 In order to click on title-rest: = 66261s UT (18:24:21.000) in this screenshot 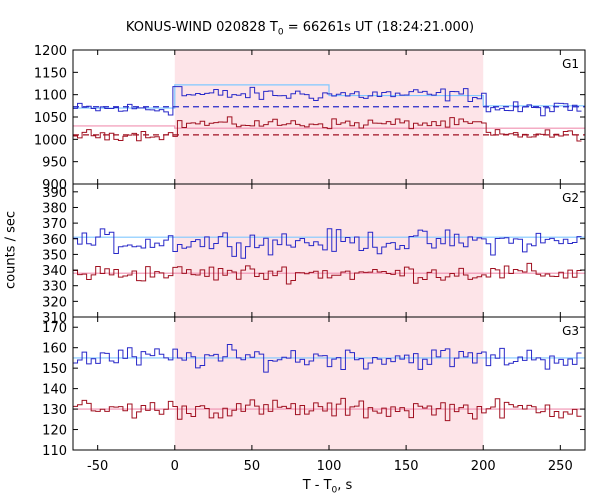, I will do `click(379, 27)`.